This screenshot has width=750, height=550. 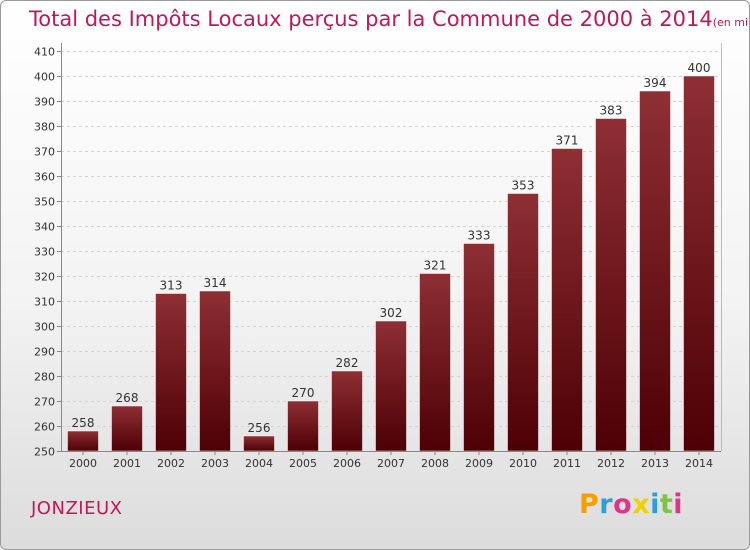 What do you see at coordinates (44, 302) in the screenshot?
I see `y-tick-label: 310` at bounding box center [44, 302].